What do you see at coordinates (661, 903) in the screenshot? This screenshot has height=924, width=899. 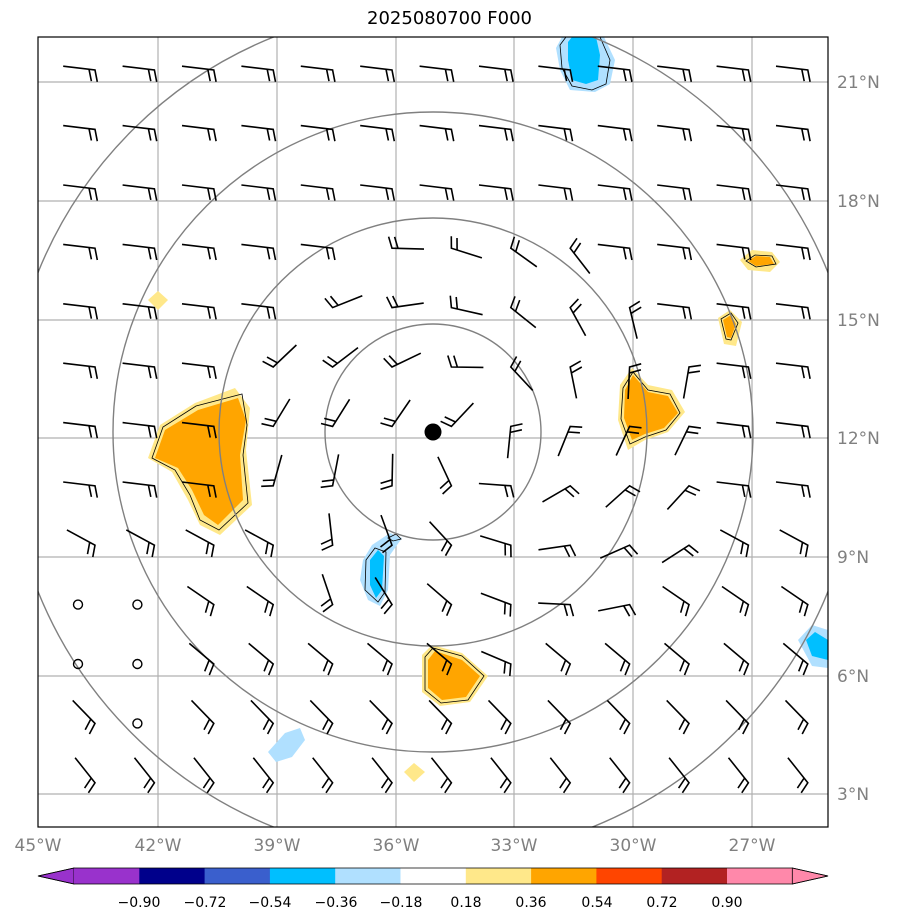 I see `colorbar-tick-label: 0.72` at bounding box center [661, 903].